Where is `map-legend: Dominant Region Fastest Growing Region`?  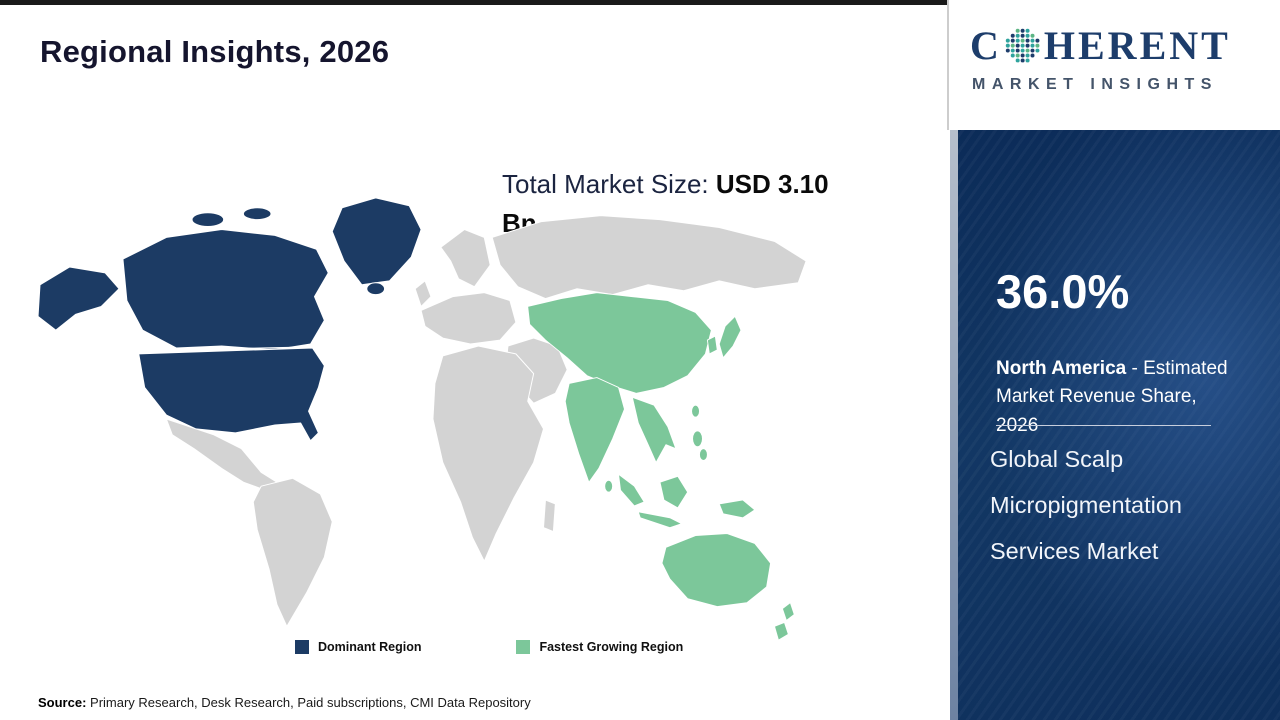
map-legend: Dominant Region Fastest Growing Region is located at coordinates (489, 647).